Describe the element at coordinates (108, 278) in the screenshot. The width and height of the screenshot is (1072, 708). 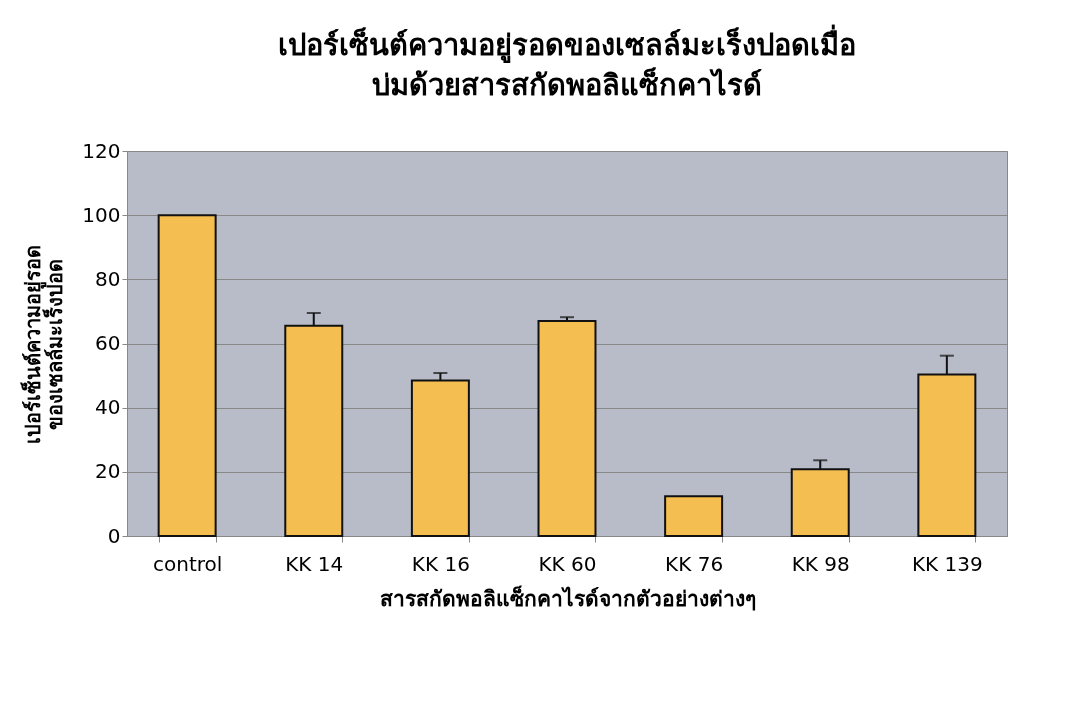
I see `y-tick-label: 80` at that location.